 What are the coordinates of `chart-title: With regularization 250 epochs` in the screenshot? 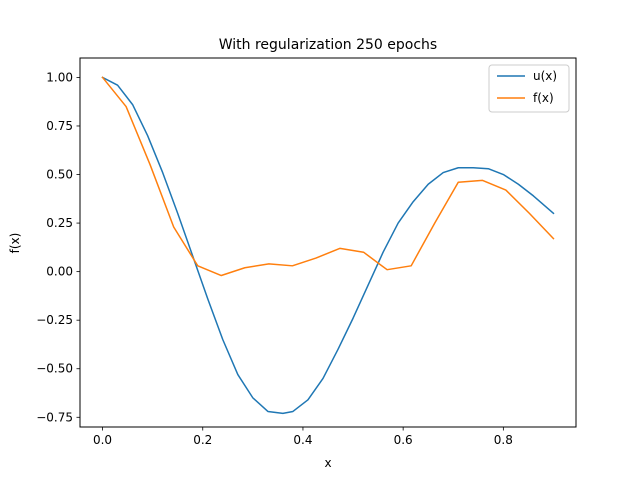 It's located at (328, 45).